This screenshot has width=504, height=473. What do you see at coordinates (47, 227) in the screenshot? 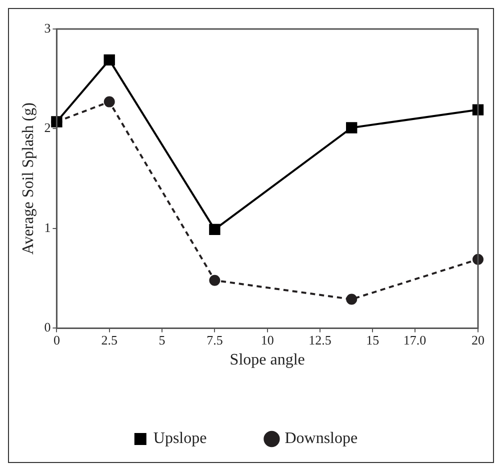
I see `y-tick-label: 1` at bounding box center [47, 227].